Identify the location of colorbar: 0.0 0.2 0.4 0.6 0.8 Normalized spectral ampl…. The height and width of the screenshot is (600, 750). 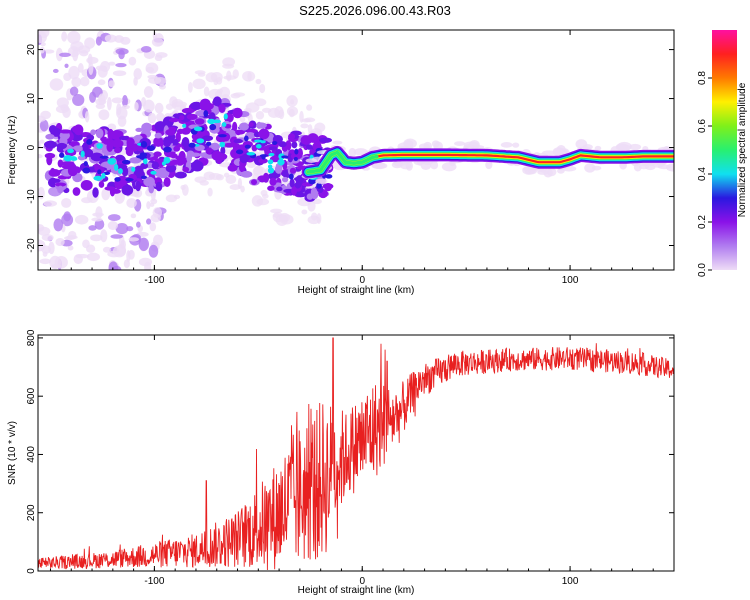
(722, 153).